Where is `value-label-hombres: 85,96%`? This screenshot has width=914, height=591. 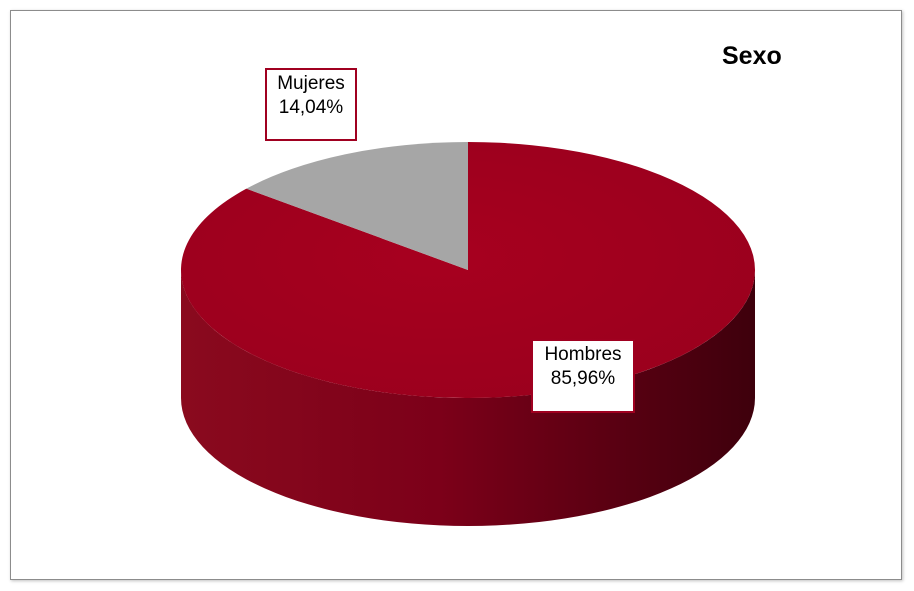
value-label-hombres: 85,96% is located at coordinates (583, 378).